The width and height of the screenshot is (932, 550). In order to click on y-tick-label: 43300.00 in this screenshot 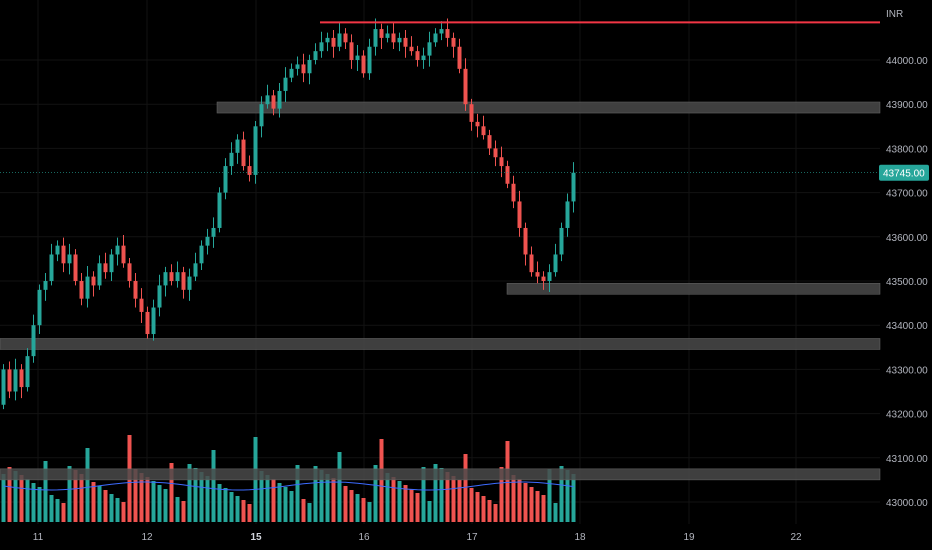, I will do `click(907, 370)`.